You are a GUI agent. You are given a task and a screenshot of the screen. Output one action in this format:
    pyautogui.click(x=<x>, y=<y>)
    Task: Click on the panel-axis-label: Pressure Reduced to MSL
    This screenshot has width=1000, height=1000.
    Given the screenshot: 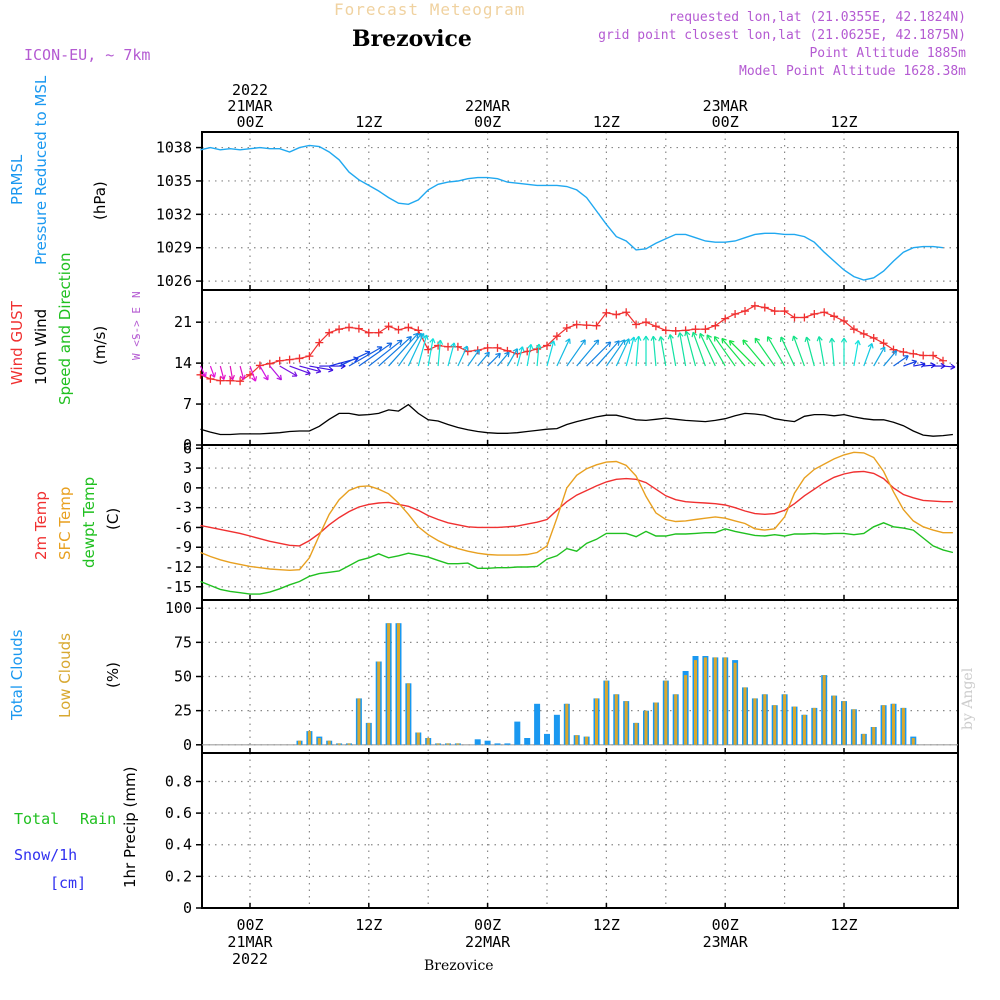 What is the action you would take?
    pyautogui.click(x=41, y=170)
    